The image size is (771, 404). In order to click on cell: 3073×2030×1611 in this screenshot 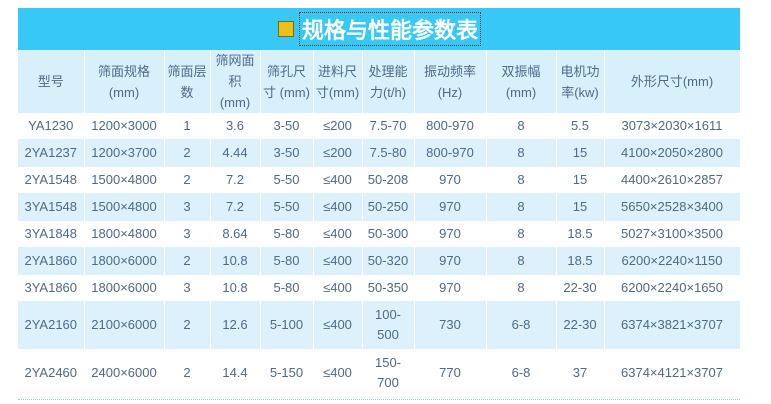, I will do `click(672, 126)`.